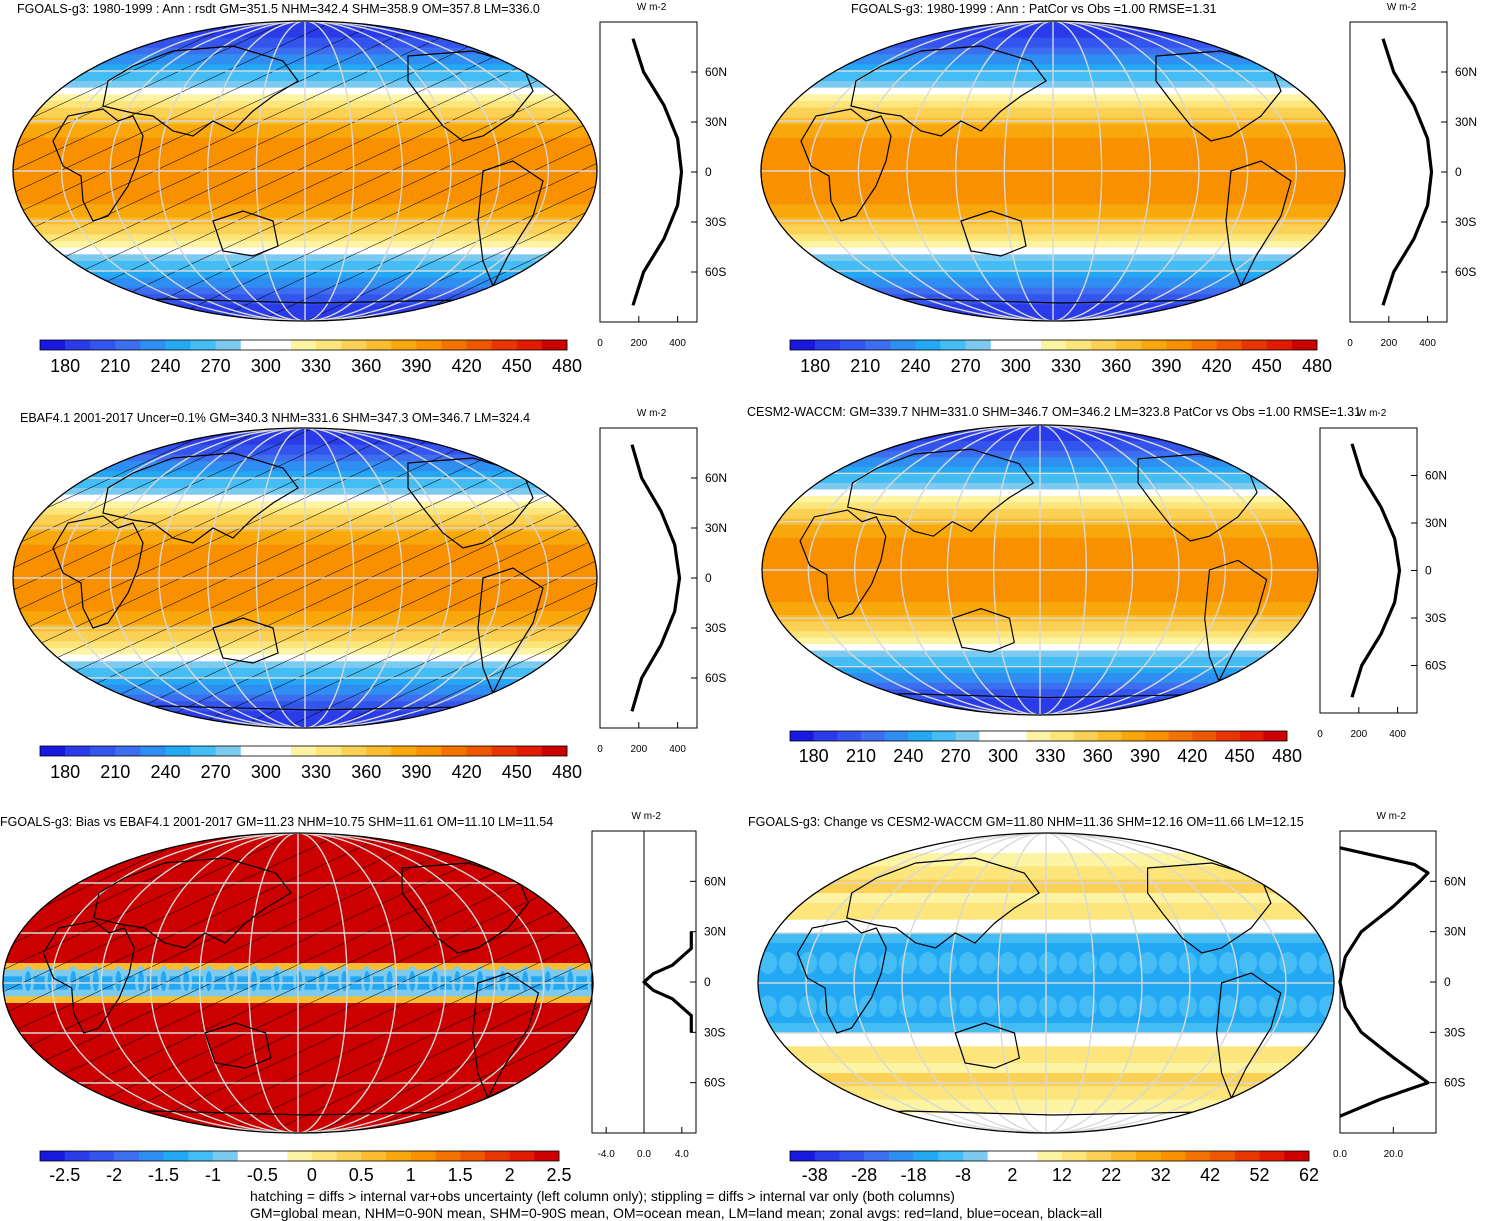 This screenshot has height=1221, width=1493. Describe the element at coordinates (600, 343) in the screenshot. I see `zonal-xtick-label: 0` at that location.